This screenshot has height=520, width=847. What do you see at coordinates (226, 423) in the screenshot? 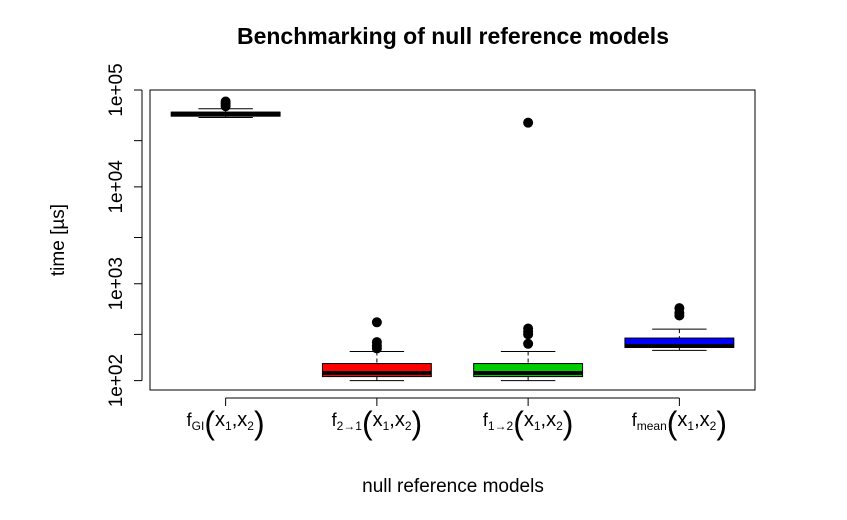
I see `x-tick-label: fGI(x1,x2)` at bounding box center [226, 423].